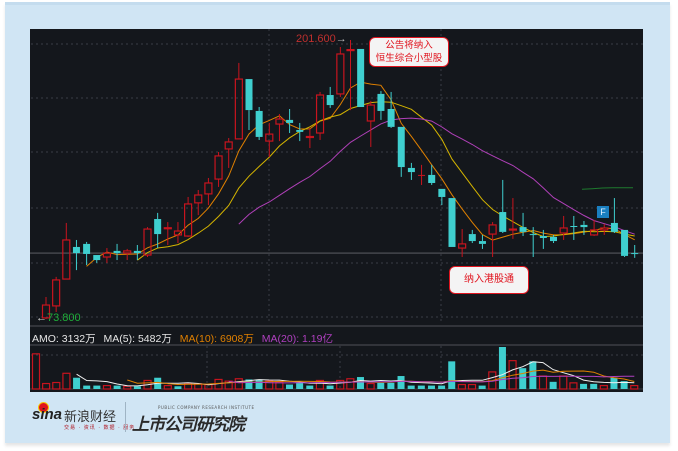  I want to click on volume-ma-lines, so click(355, 374).